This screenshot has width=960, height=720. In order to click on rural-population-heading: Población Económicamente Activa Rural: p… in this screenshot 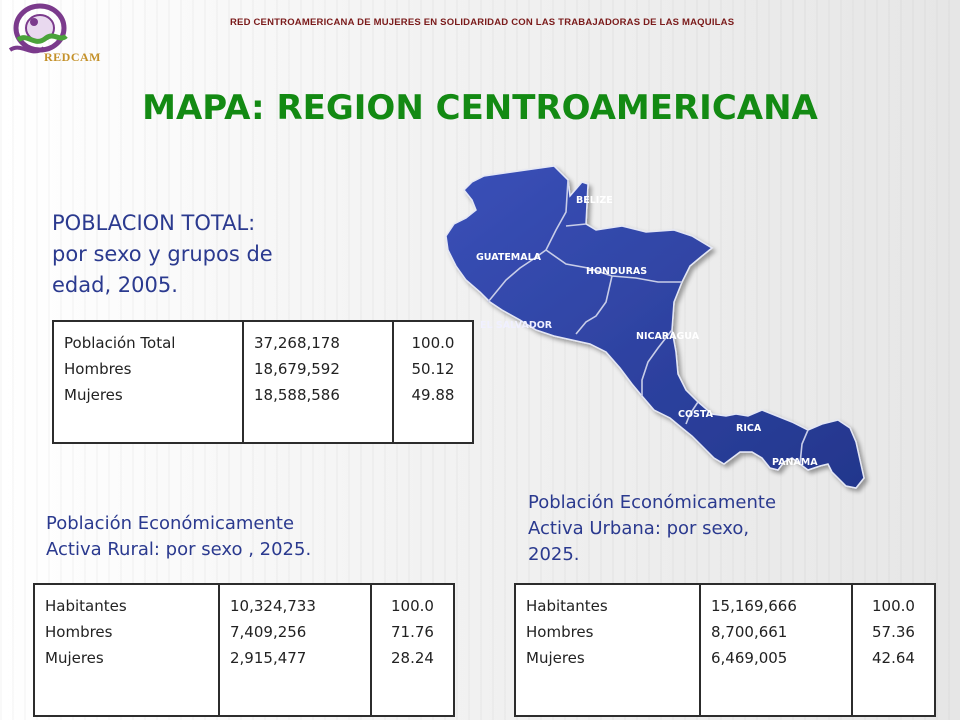, I will do `click(179, 536)`.